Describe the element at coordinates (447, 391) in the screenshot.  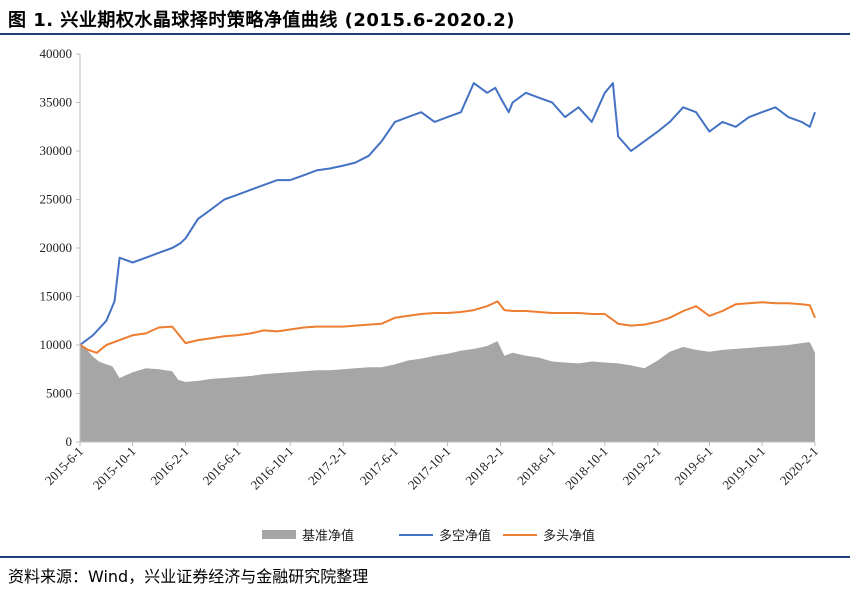
I see `series-benchmark-area` at that location.